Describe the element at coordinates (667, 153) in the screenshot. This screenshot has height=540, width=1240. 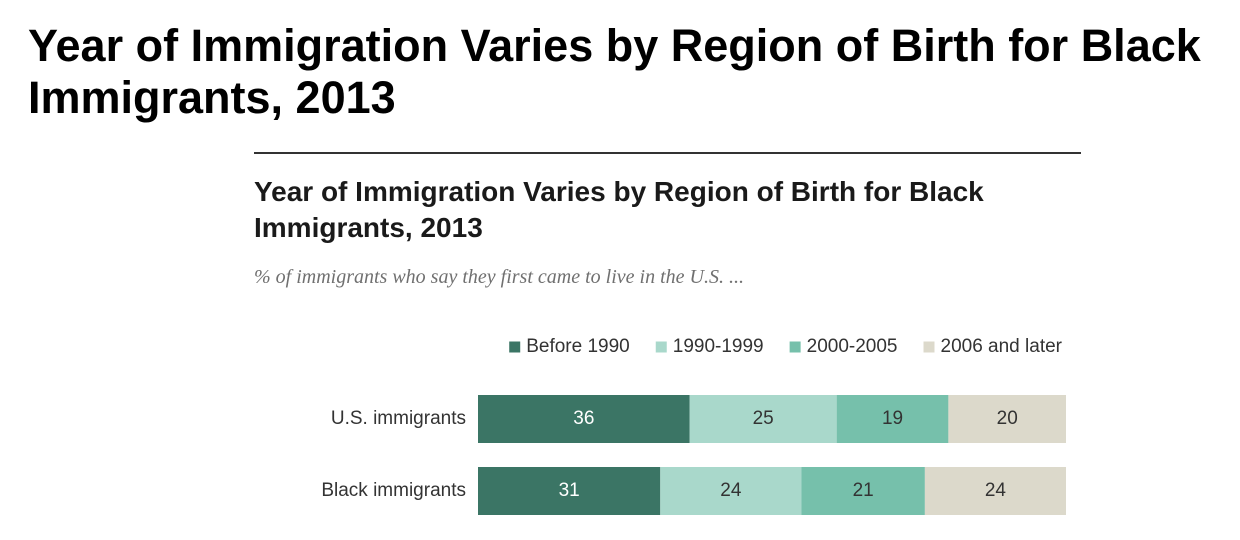
I see `chart-top-rule` at that location.